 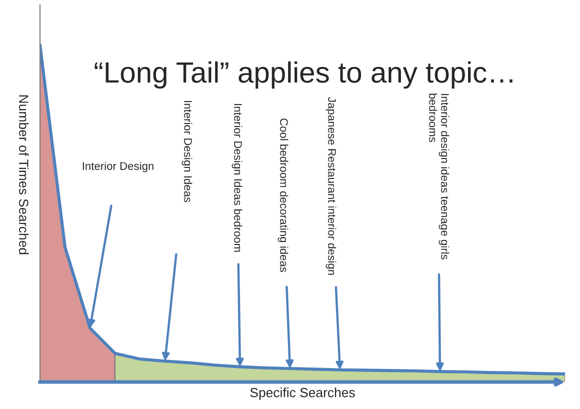 What do you see at coordinates (23, 174) in the screenshot?
I see `y-axis-title: Number of Times Searched` at bounding box center [23, 174].